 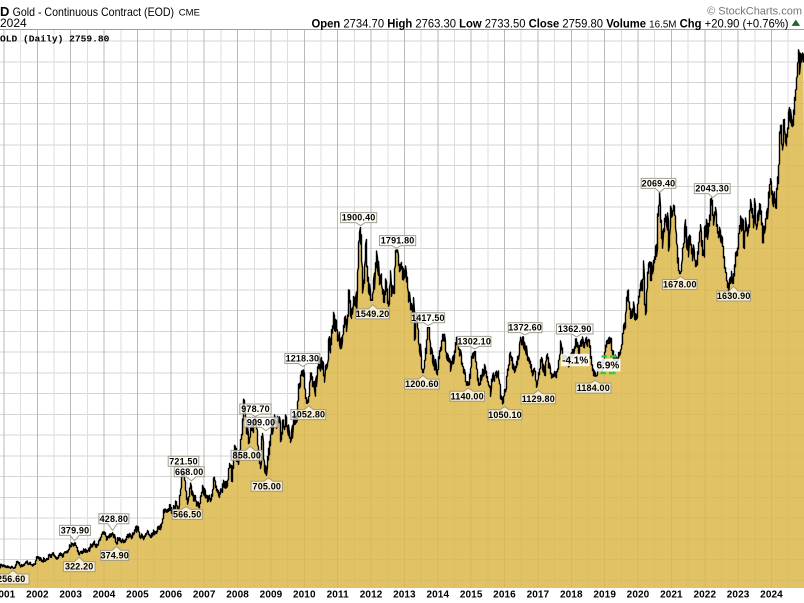 What do you see at coordinates (422, 384) in the screenshot?
I see `svg-text: 1200.60` at bounding box center [422, 384].